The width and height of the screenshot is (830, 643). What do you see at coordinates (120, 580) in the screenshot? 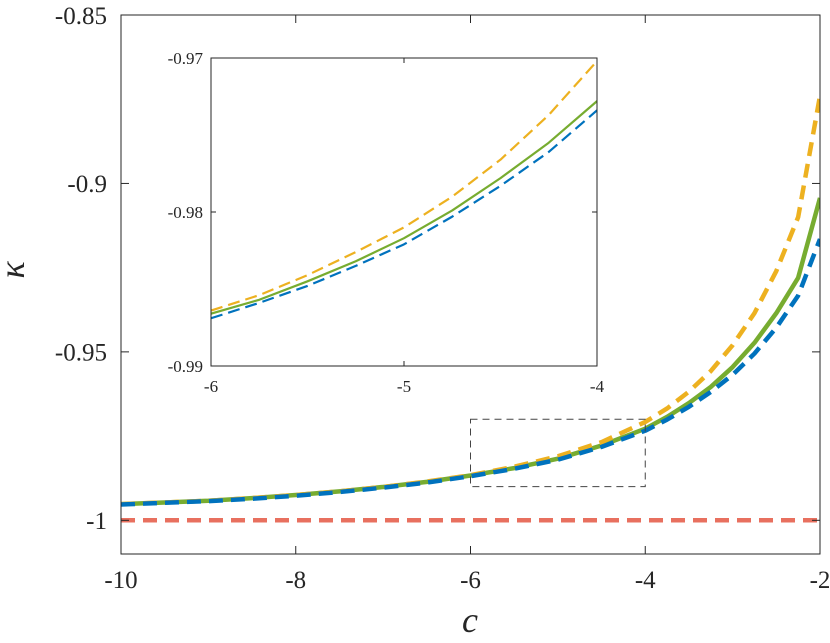
I see `main-x-tick-label: -10` at bounding box center [120, 580].